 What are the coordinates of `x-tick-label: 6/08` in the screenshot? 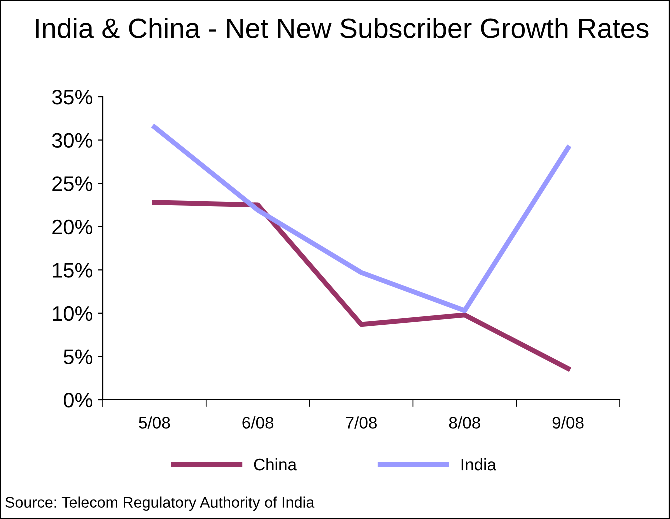 It's located at (258, 422).